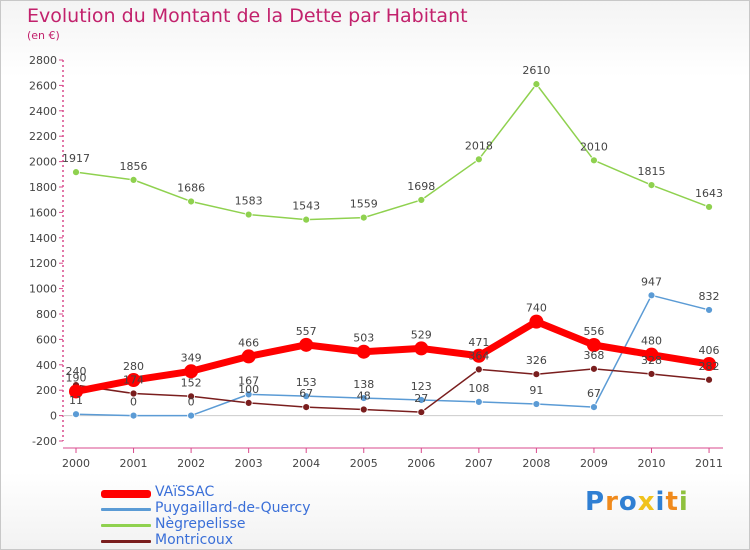  Describe the element at coordinates (126, 494) in the screenshot. I see `legend-swatch-vaissac` at that location.